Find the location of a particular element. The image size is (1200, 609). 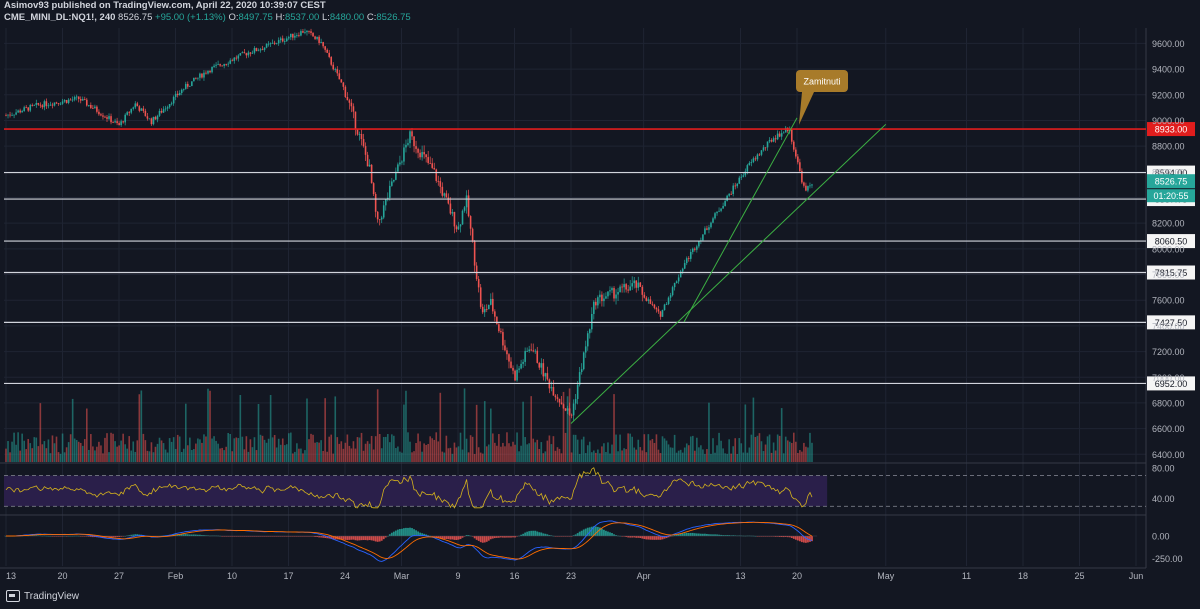

macd-axis-tick: -250.00 is located at coordinates (1167, 559).